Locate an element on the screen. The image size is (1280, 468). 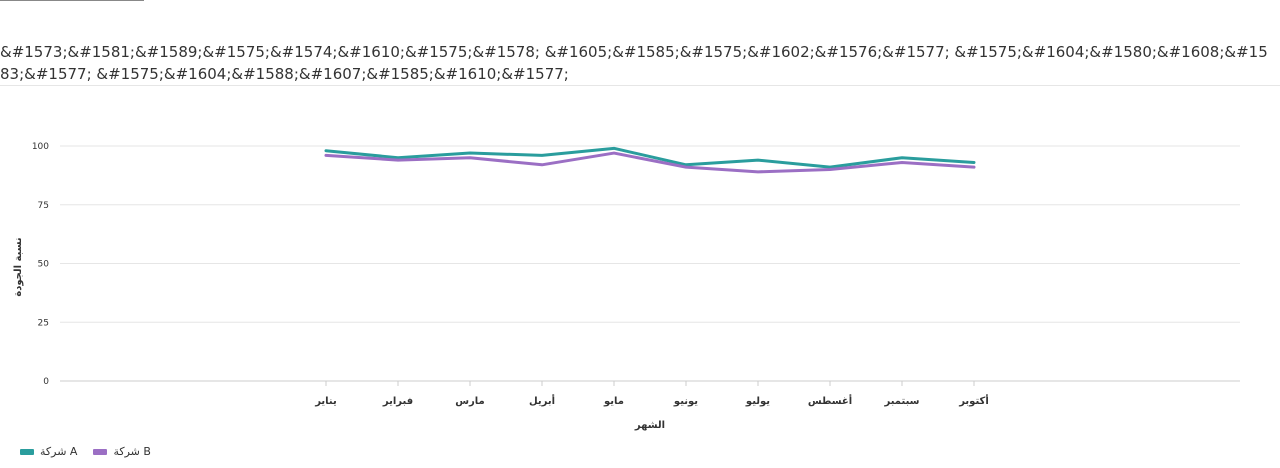
x-tick-label: يناير is located at coordinates (325, 401).